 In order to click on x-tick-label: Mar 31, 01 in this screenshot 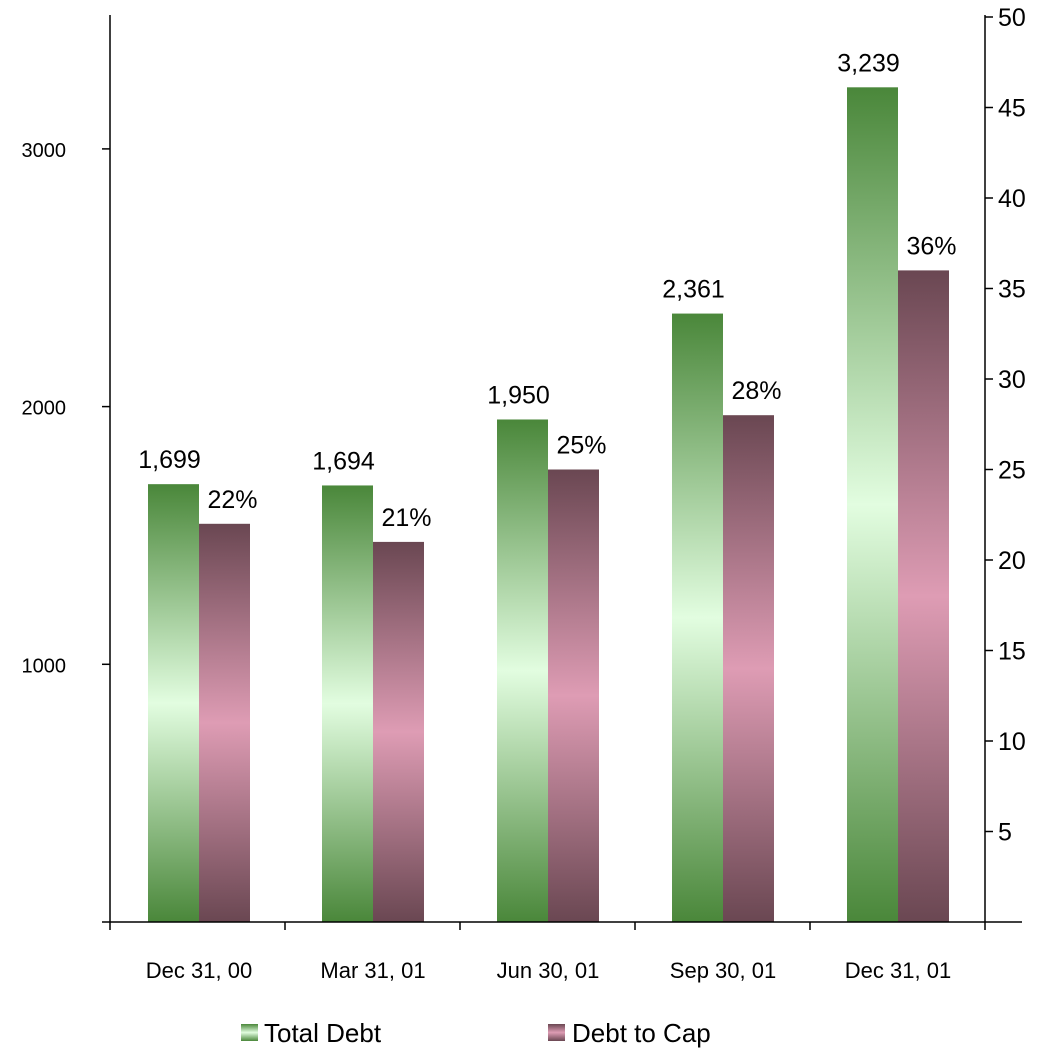, I will do `click(372, 970)`.